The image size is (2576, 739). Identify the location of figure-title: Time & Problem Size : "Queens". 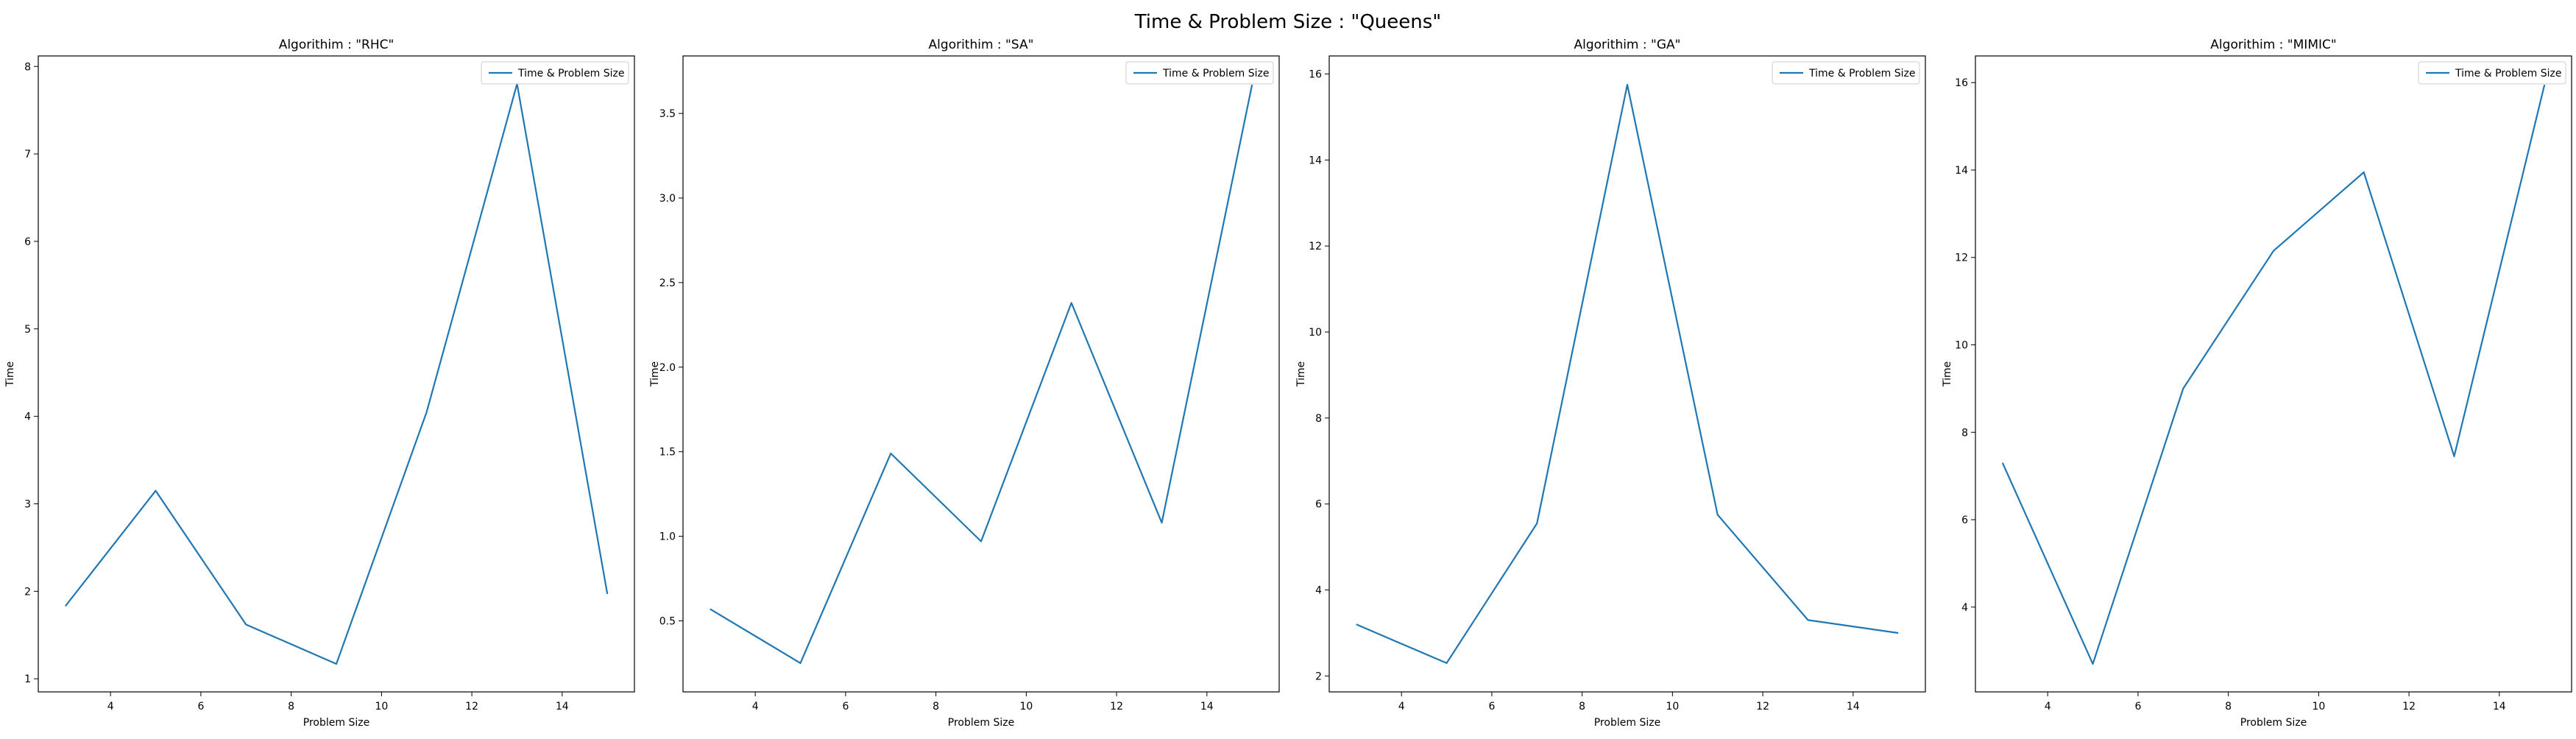
(1288, 22).